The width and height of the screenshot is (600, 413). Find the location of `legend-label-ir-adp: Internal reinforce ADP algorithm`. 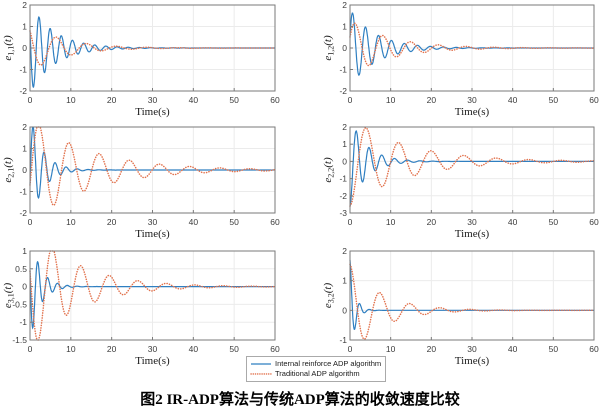

legend-label-ir-adp: Internal reinforce ADP algorithm is located at coordinates (328, 363).